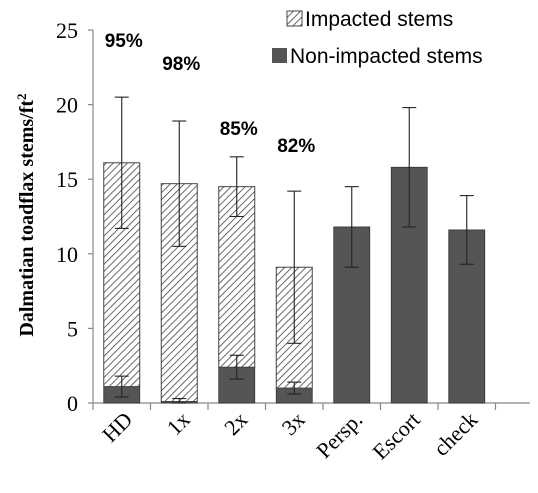 Image resolution: width=538 pixels, height=493 pixels. What do you see at coordinates (339, 435) in the screenshot?
I see `x-tick-label: Persp.` at bounding box center [339, 435].